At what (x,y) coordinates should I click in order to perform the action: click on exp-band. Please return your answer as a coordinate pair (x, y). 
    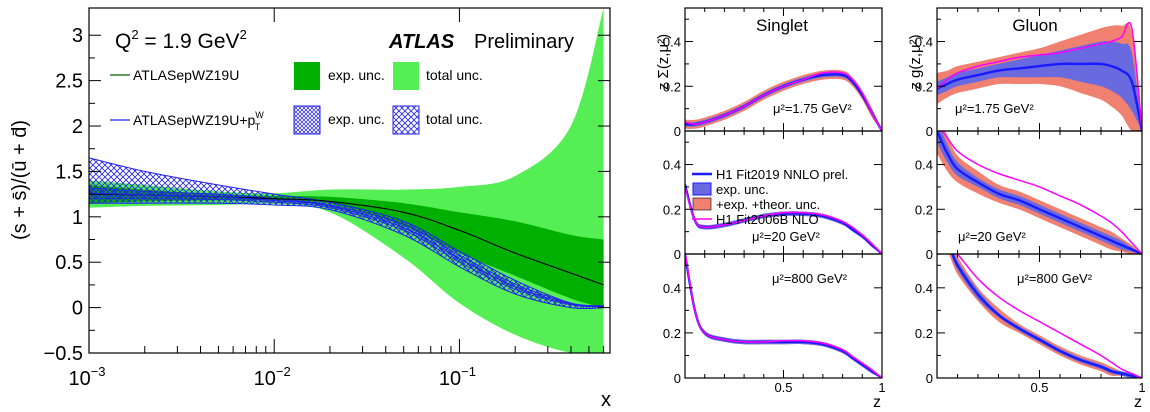
    Looking at the image, I should click on (1039, 192).